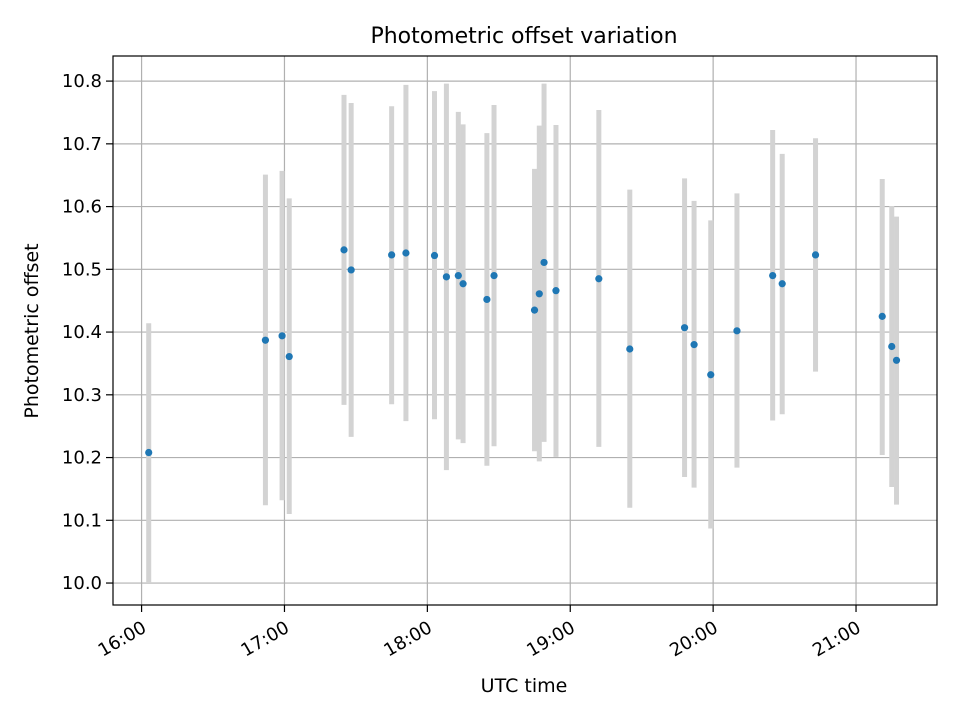 This screenshot has height=720, width=960. What do you see at coordinates (407, 639) in the screenshot?
I see `x-tick-label: 18:00` at bounding box center [407, 639].